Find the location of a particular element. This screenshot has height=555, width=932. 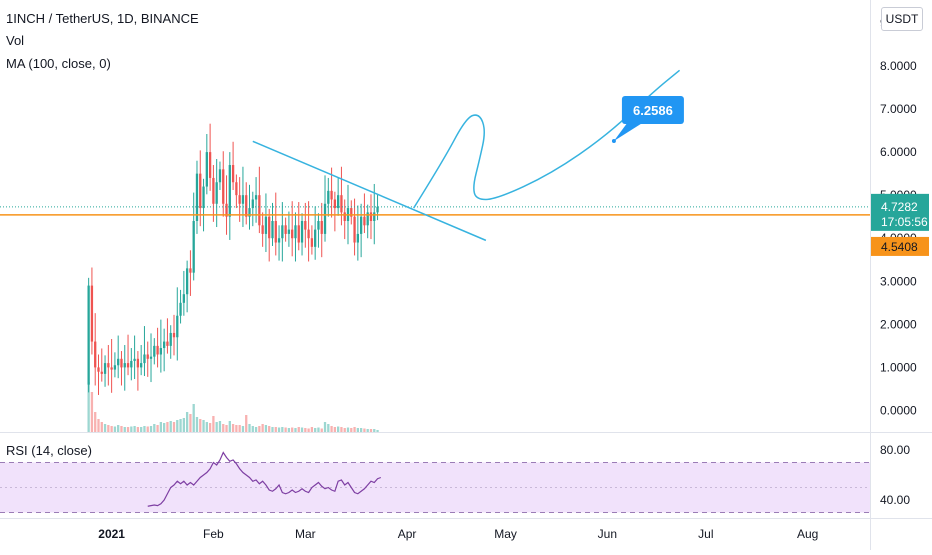

currency-button: USDT is located at coordinates (902, 19).